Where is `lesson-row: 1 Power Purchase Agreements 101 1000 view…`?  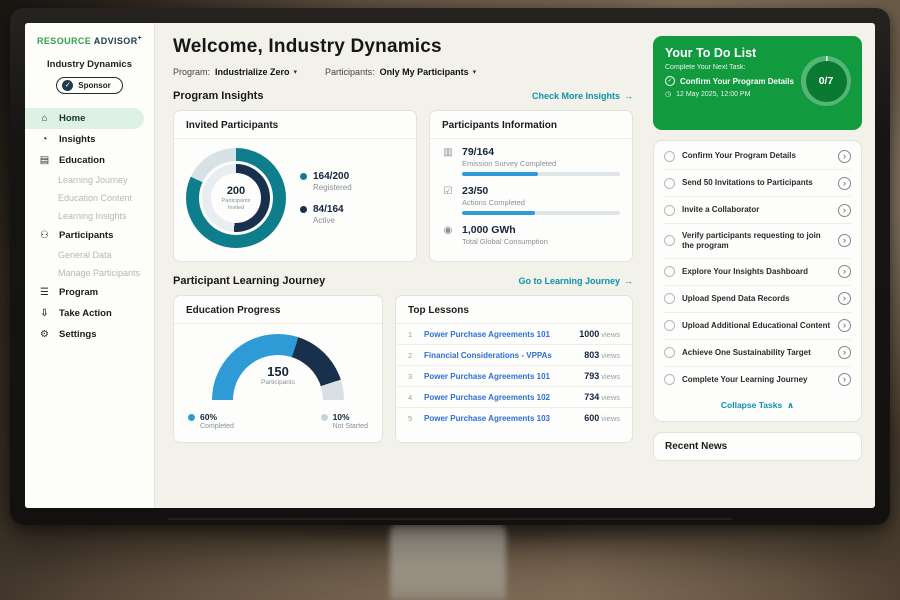 lesson-row: 1 Power Purchase Agreements 101 1000 view… is located at coordinates (514, 334).